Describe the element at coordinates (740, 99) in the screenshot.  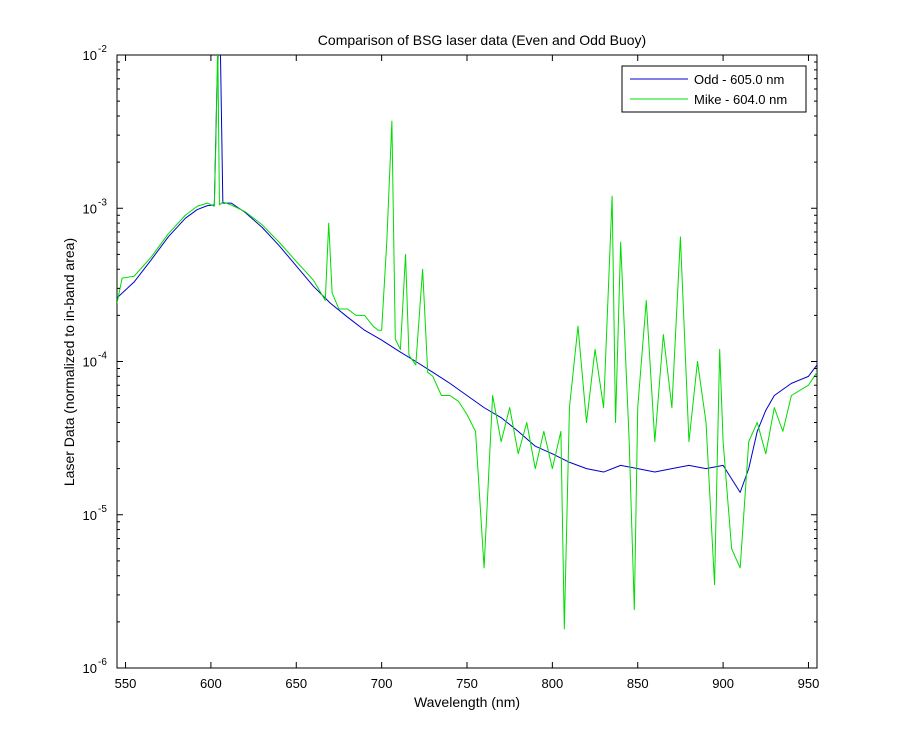
I see `legend-label: Mike - 604.0 nm` at that location.